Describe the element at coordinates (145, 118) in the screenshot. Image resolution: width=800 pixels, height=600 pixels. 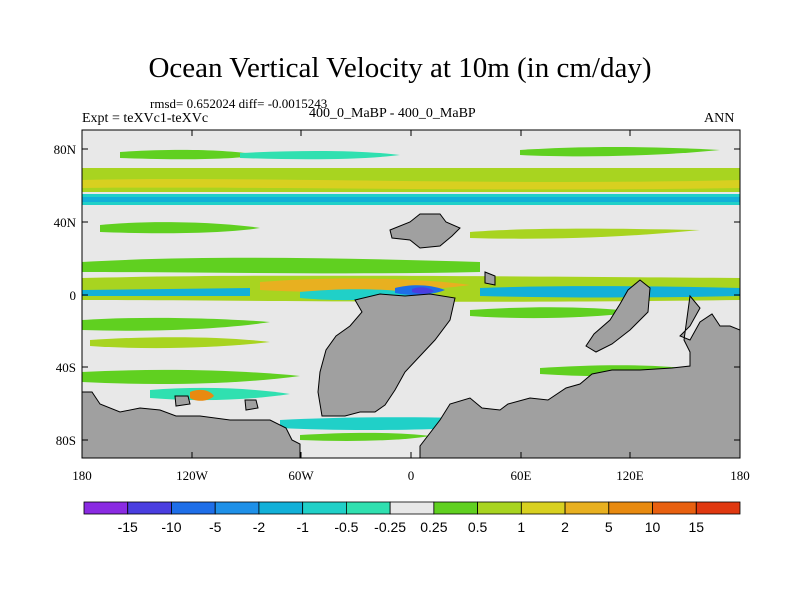
I see `experiment-label: Expt = teXVc1-teXVc` at that location.